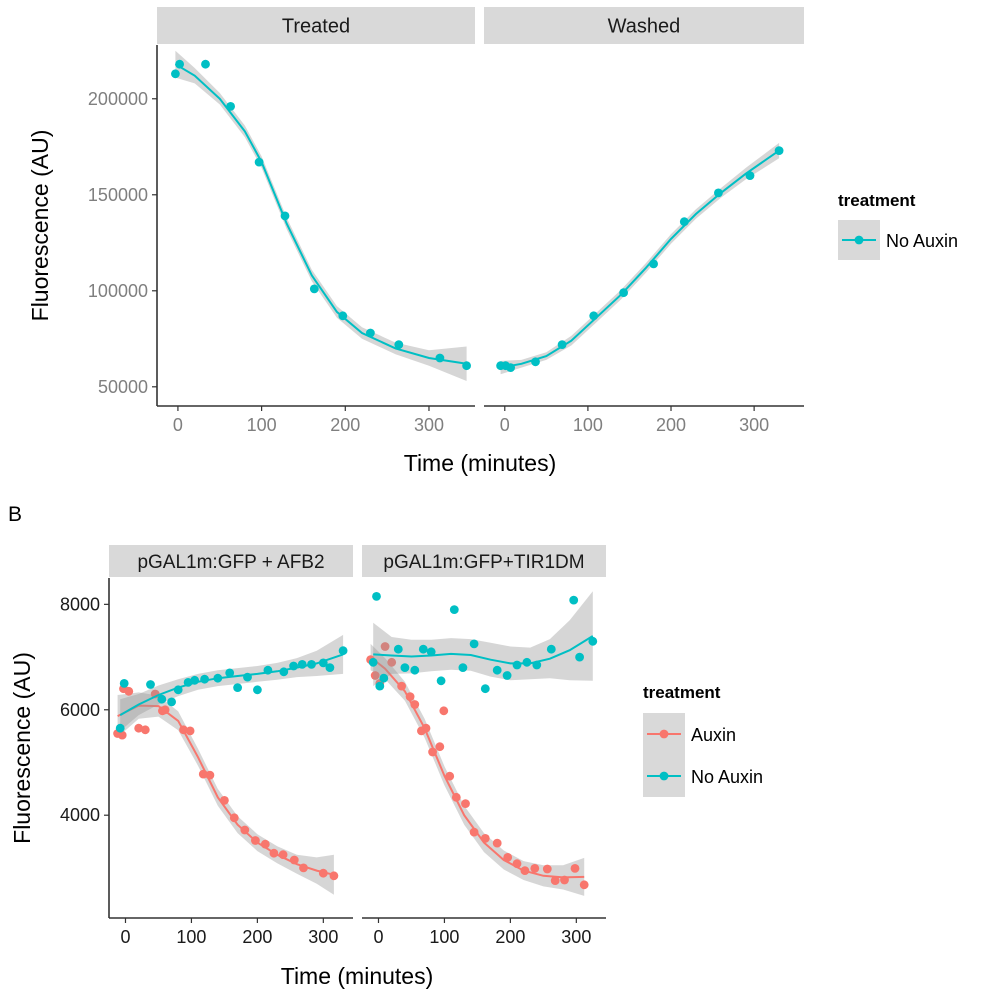 This screenshot has height=992, width=982. I want to click on y-tick-label: 200000, so click(118, 99).